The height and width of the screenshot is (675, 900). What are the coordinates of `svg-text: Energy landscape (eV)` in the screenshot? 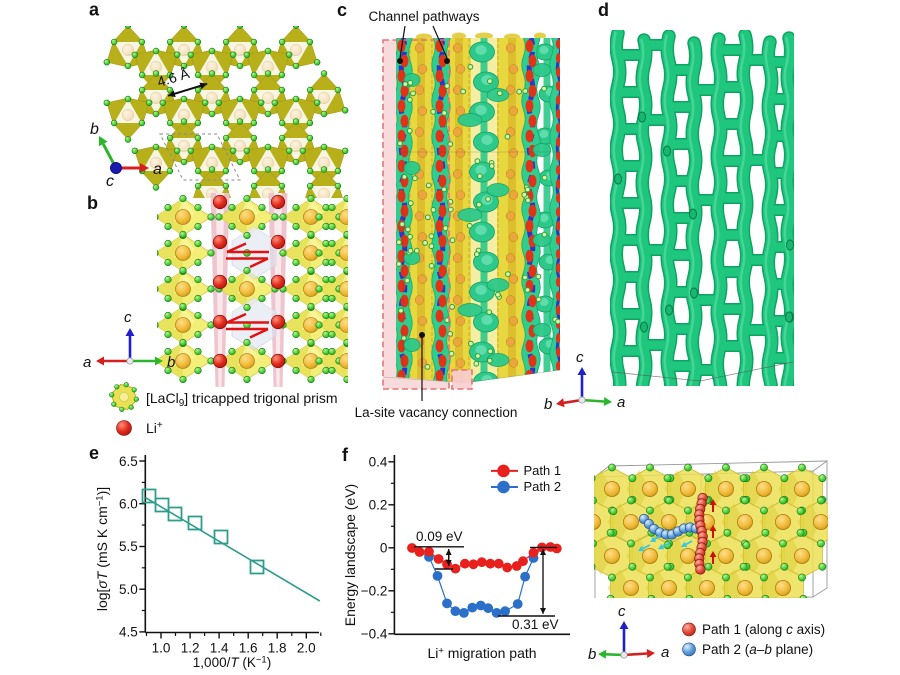 It's located at (350, 555).